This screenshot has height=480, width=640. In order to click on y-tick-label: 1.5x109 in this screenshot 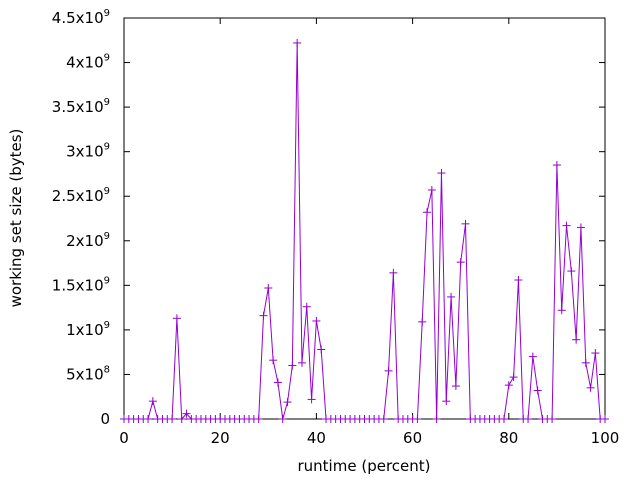, I will do `click(81, 284)`.